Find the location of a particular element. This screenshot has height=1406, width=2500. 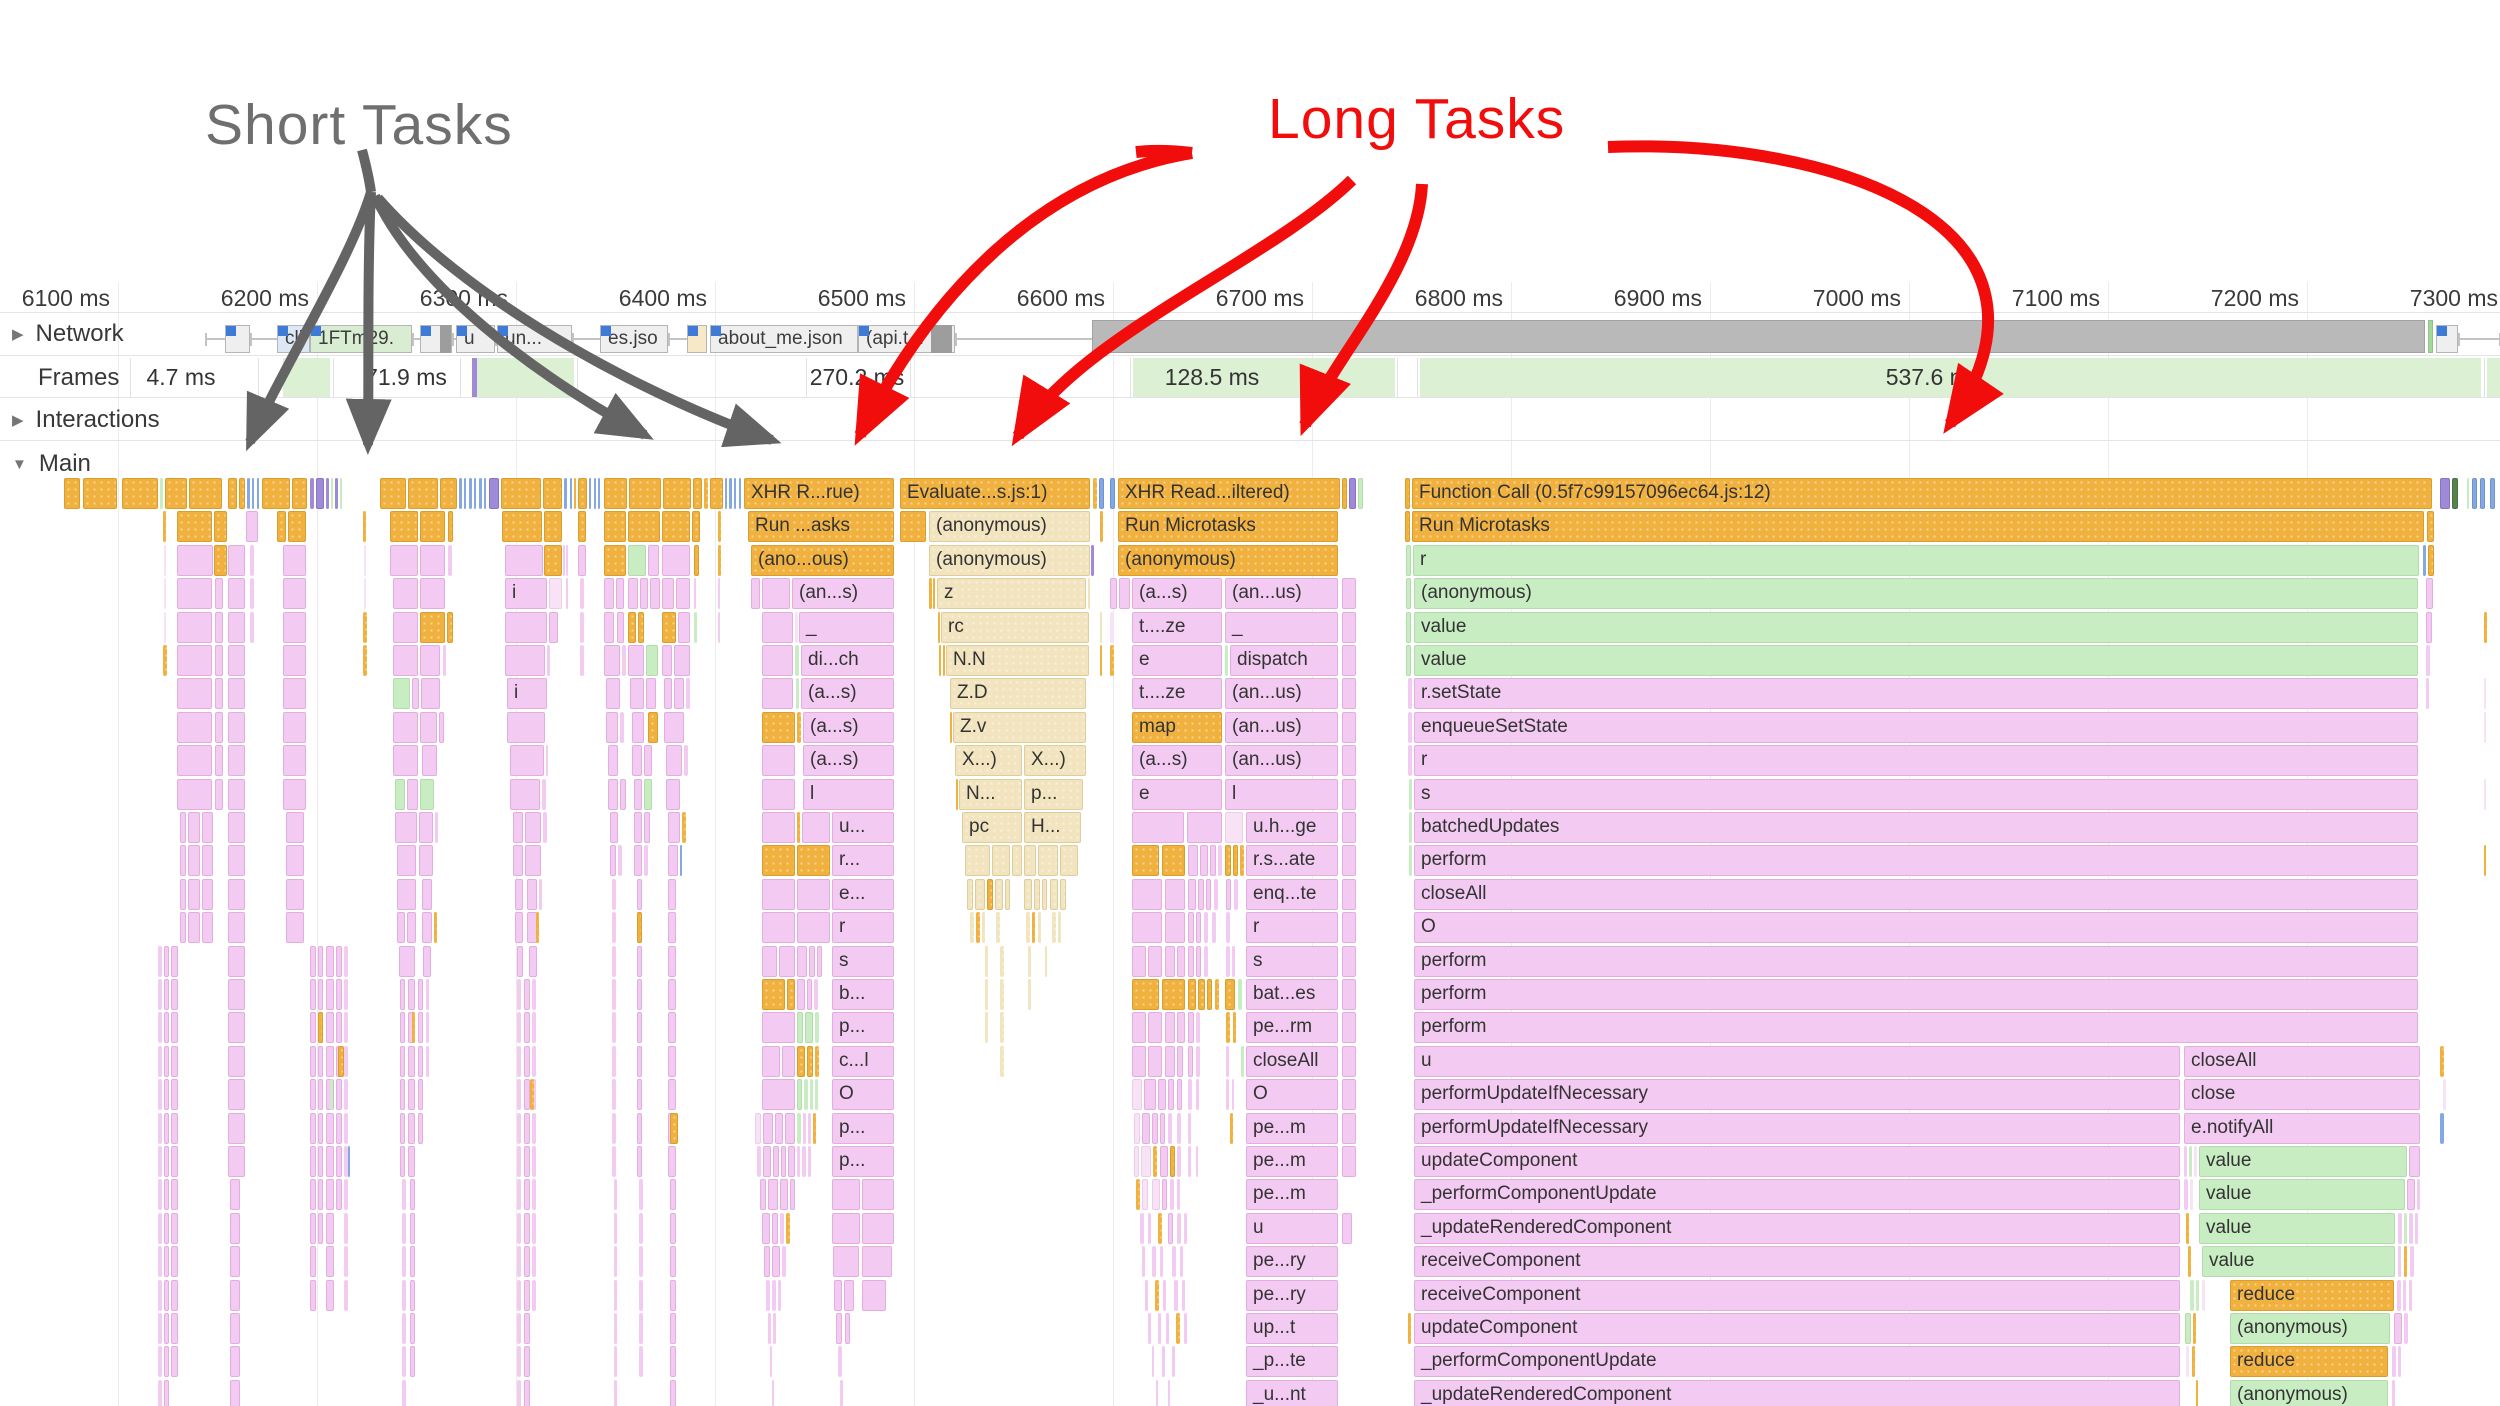

flame-bar: (a...s) is located at coordinates (1177, 594).